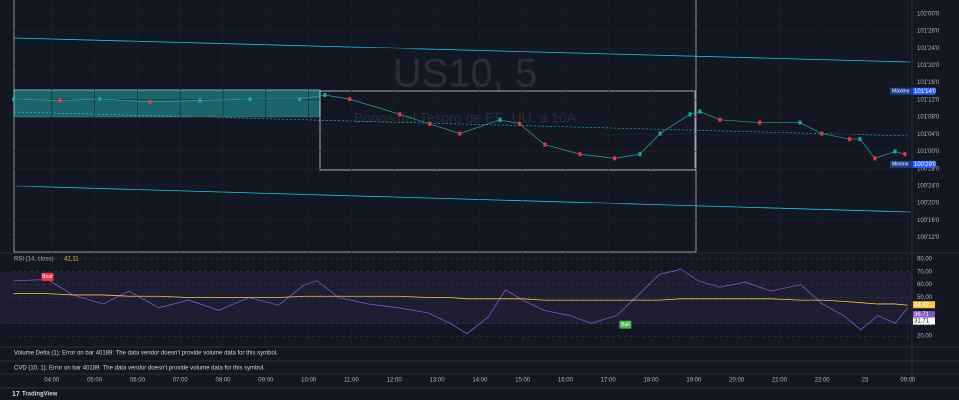  What do you see at coordinates (928, 49) in the screenshot?
I see `y-tick-label: 101'24'0` at bounding box center [928, 49].